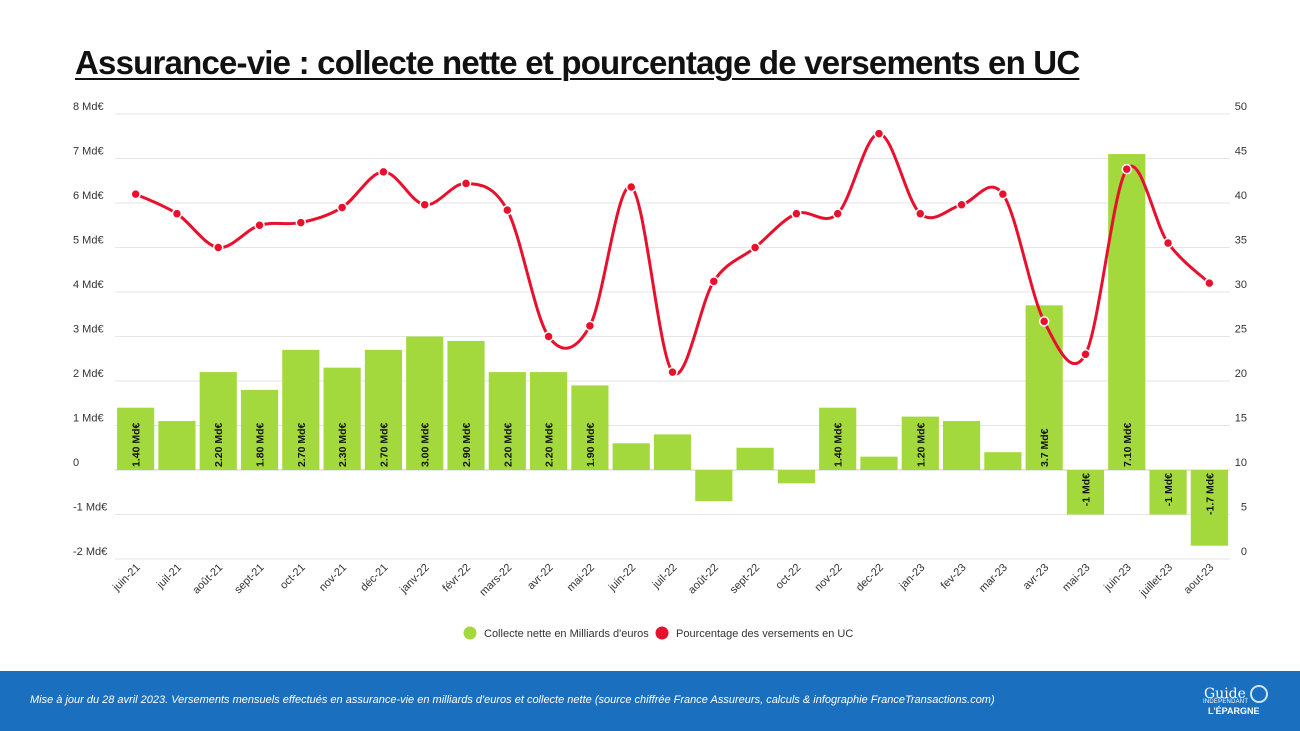 The height and width of the screenshot is (731, 1300). Describe the element at coordinates (88, 374) in the screenshot. I see `left-tick-label: 2 Md€` at that location.